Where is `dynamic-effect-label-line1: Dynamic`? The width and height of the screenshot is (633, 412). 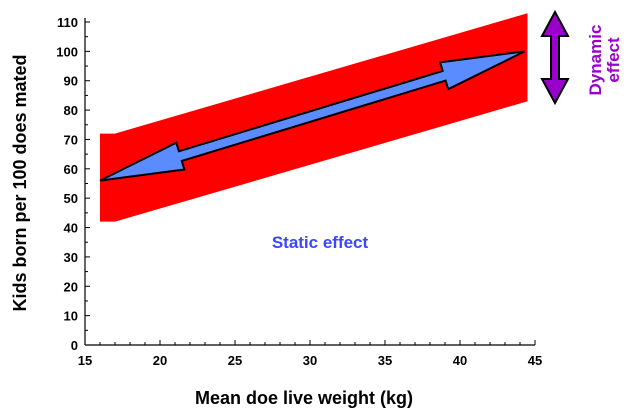 dynamic-effect-label-line1: Dynamic is located at coordinates (595, 60).